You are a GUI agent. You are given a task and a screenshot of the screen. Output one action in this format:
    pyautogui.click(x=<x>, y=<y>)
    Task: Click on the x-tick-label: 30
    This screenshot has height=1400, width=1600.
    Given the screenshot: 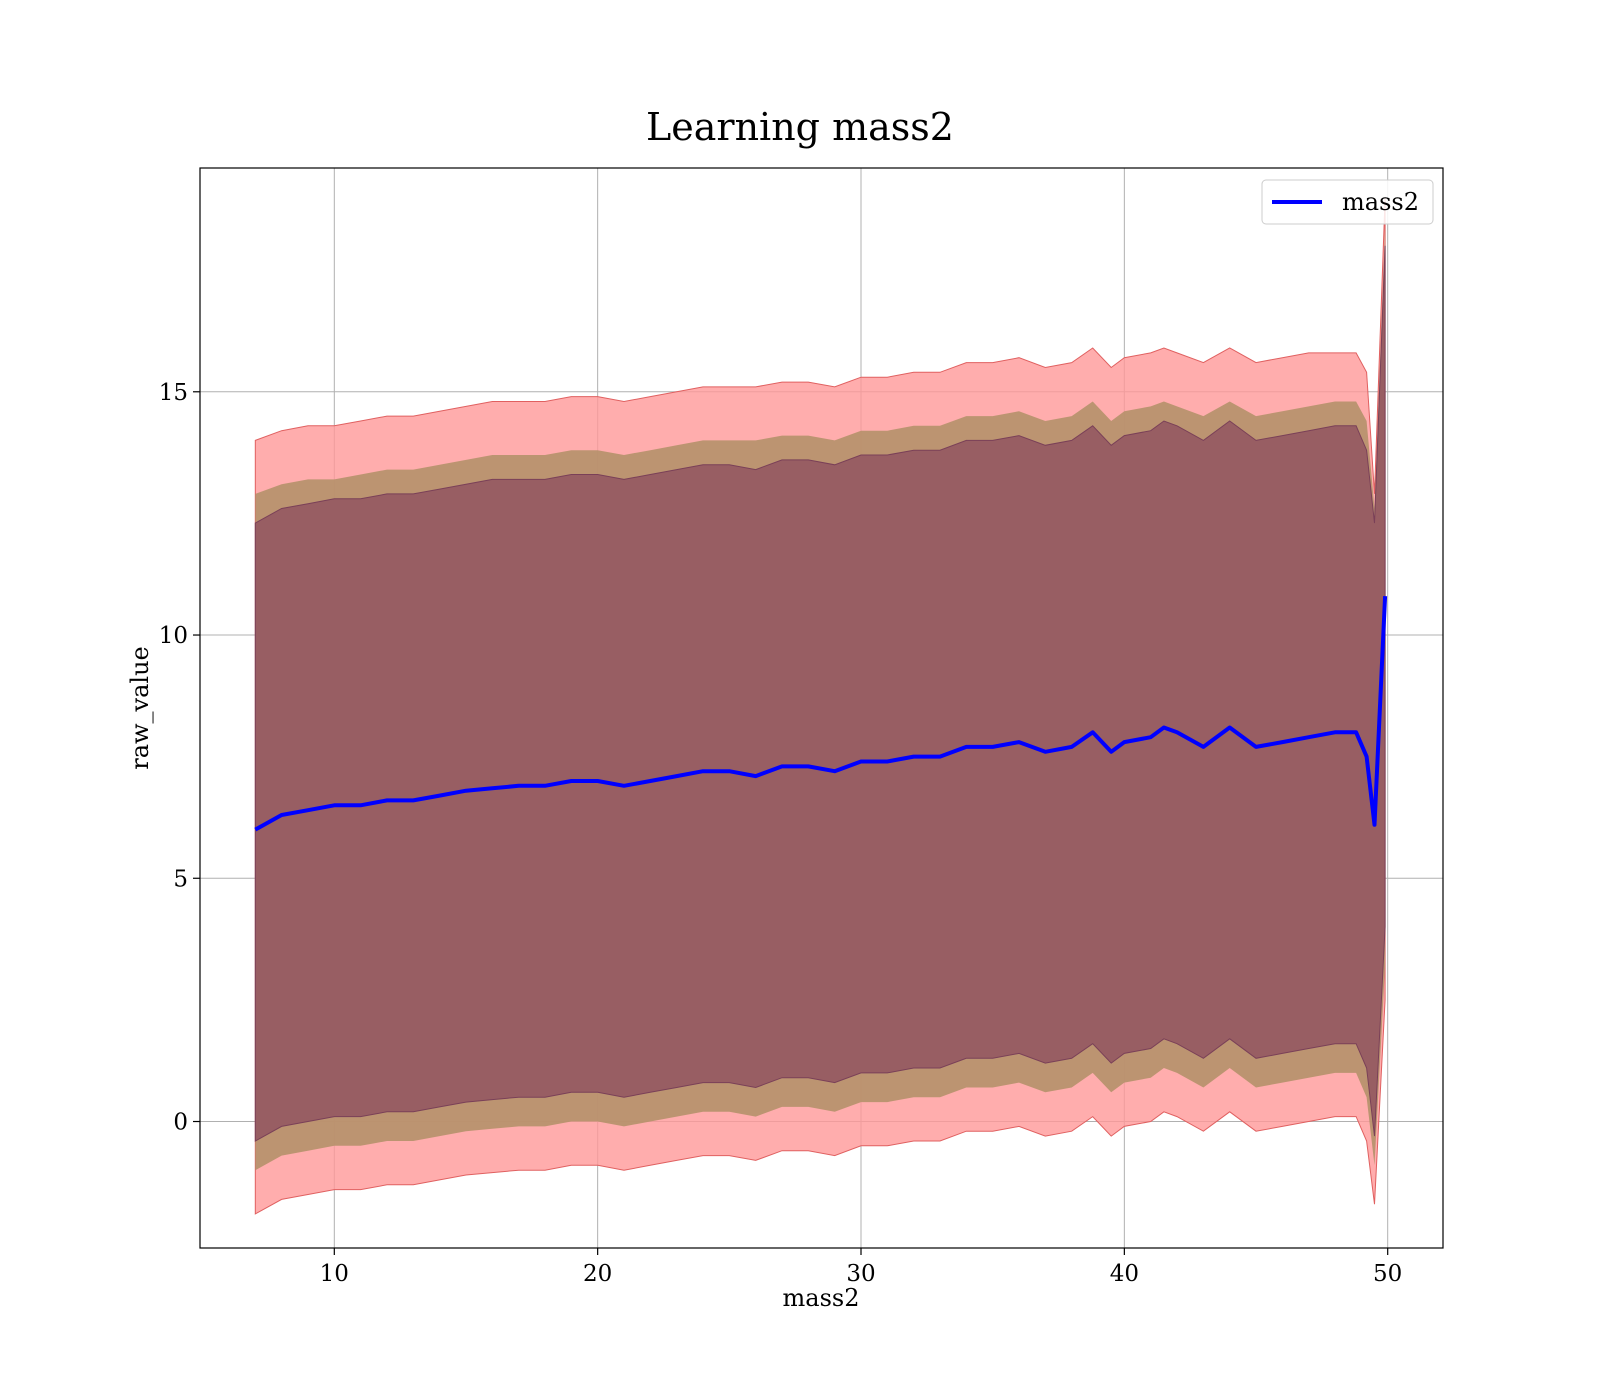 What is the action you would take?
    pyautogui.click(x=860, y=1274)
    